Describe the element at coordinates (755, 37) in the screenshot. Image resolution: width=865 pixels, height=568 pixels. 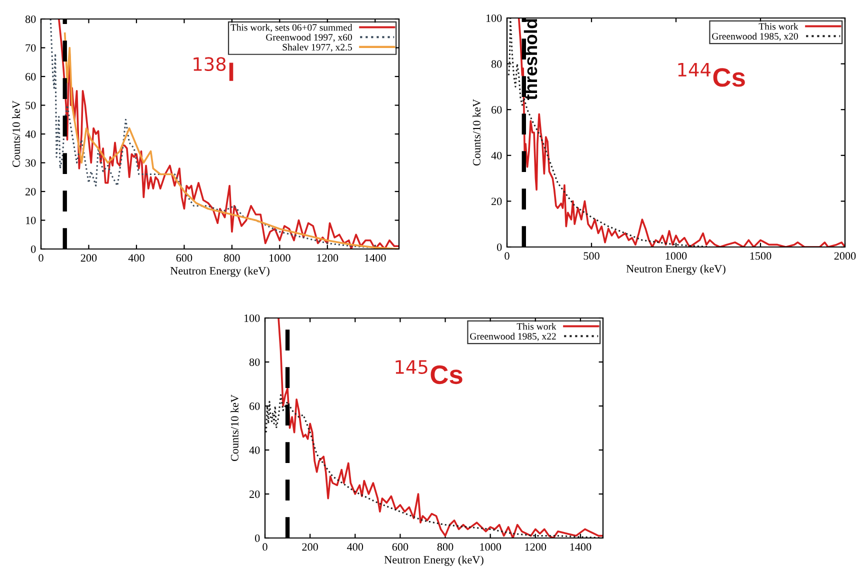
I see `legend-label: Greenwood 1985, x20` at that location.